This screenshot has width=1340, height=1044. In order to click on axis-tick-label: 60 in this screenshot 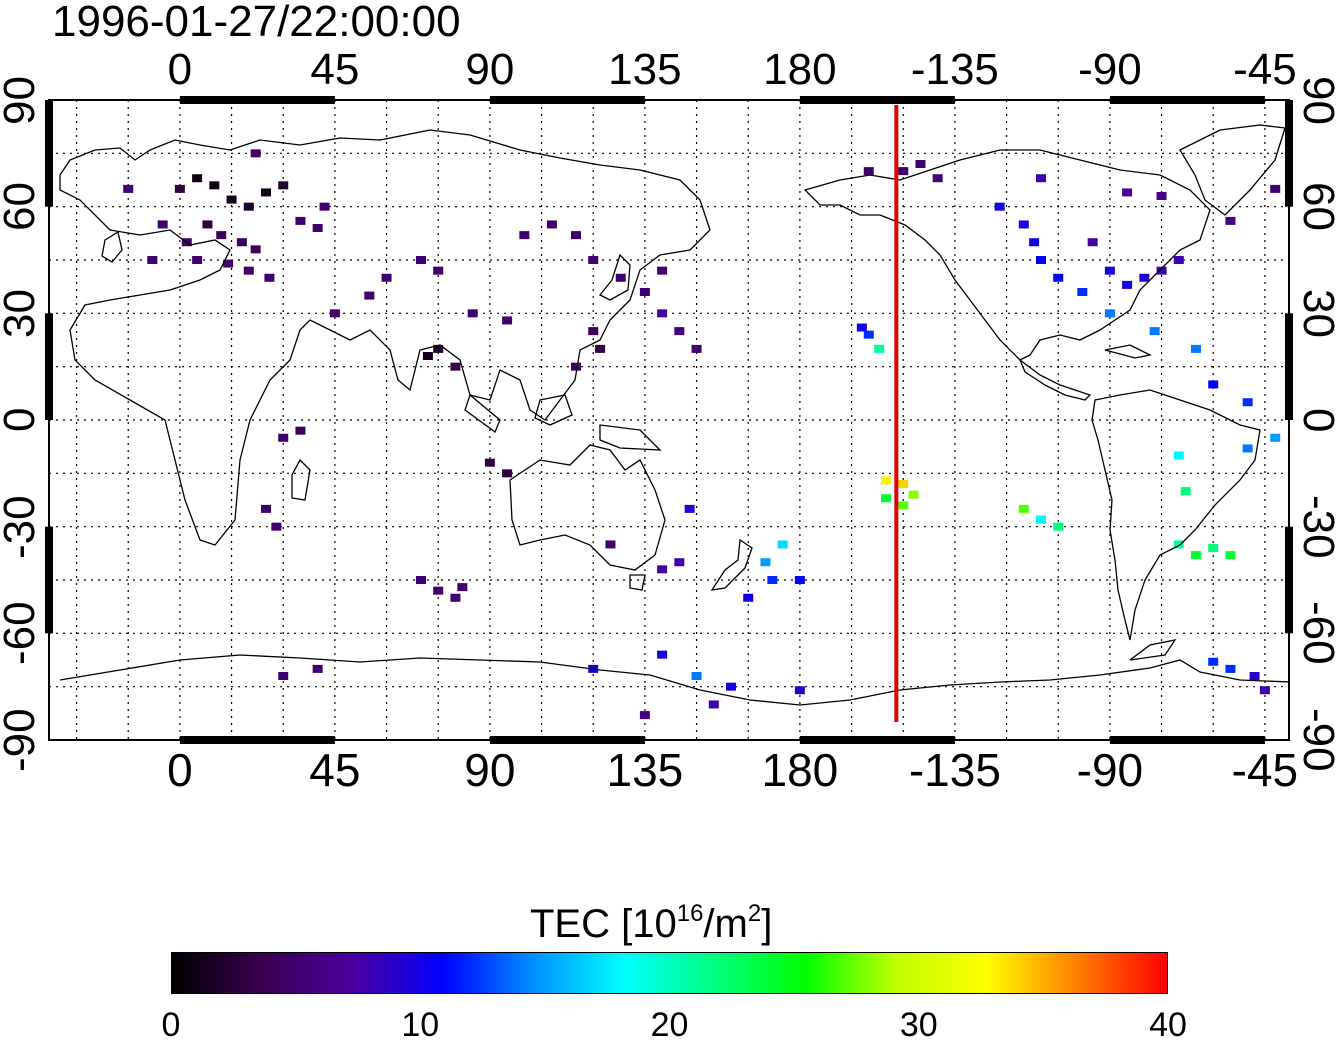, I will do `click(1317, 207)`.